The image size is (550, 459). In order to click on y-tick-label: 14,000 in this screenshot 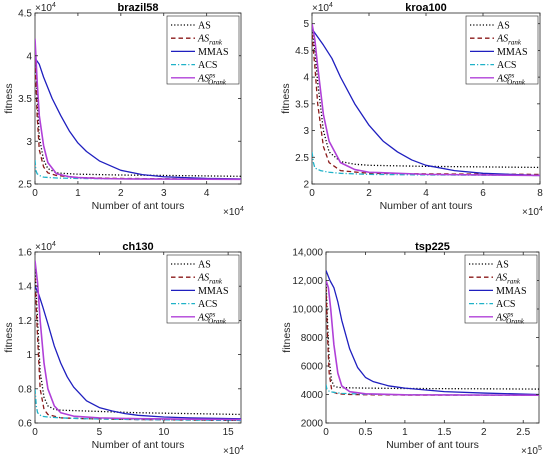, I will do `click(307, 253)`.